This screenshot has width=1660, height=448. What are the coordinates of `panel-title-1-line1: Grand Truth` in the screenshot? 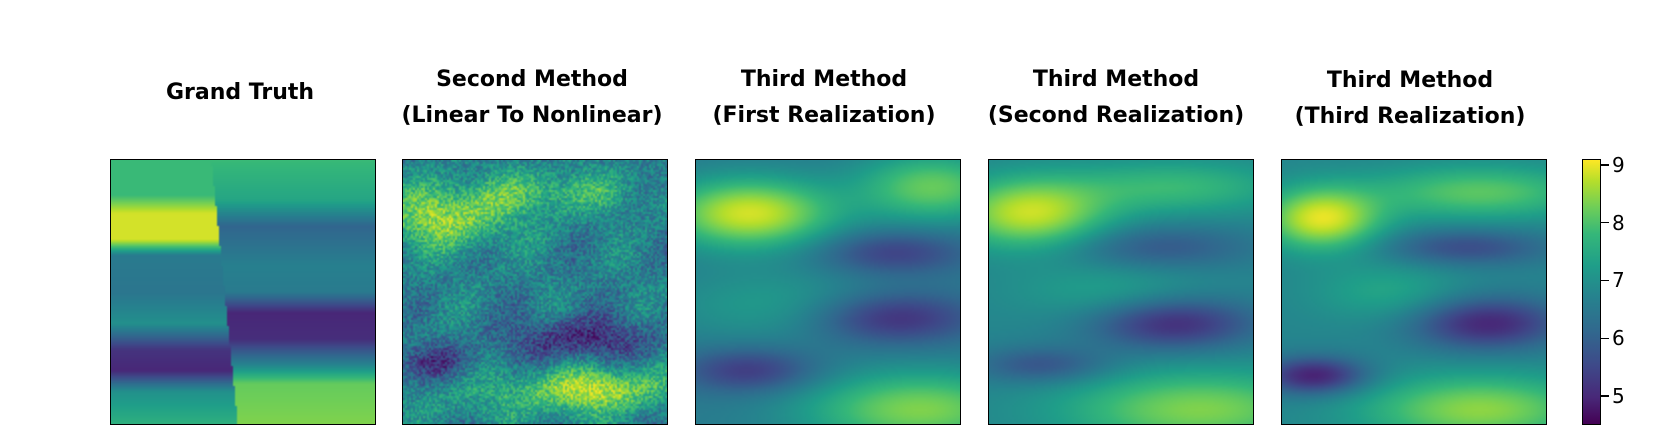 It's located at (240, 92).